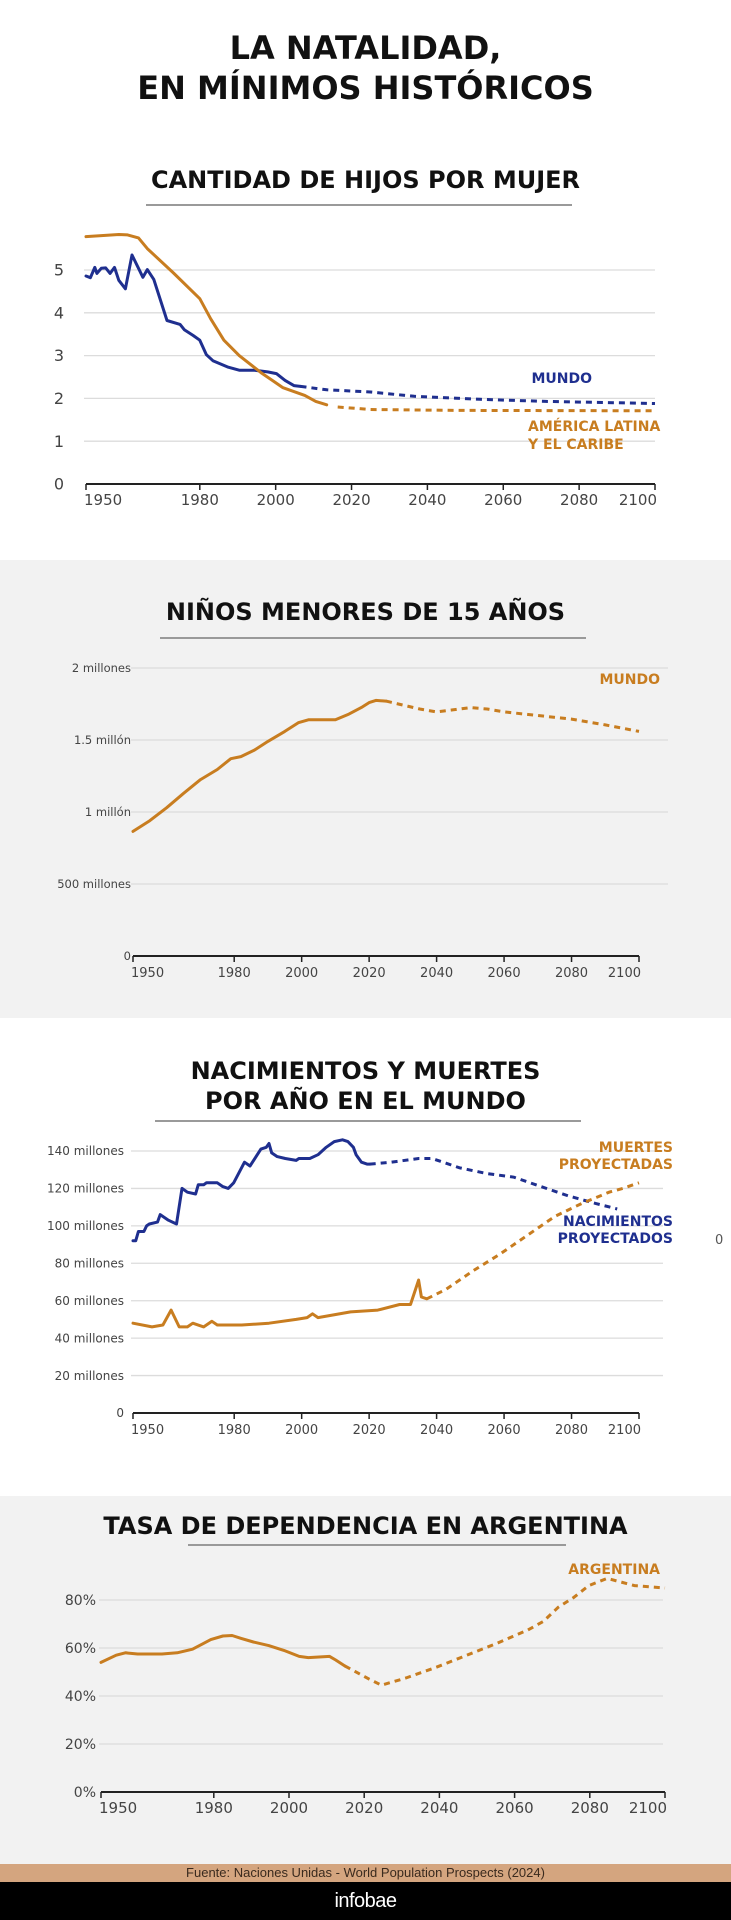 This screenshot has width=731, height=1920. I want to click on stray-label: 0, so click(719, 1240).